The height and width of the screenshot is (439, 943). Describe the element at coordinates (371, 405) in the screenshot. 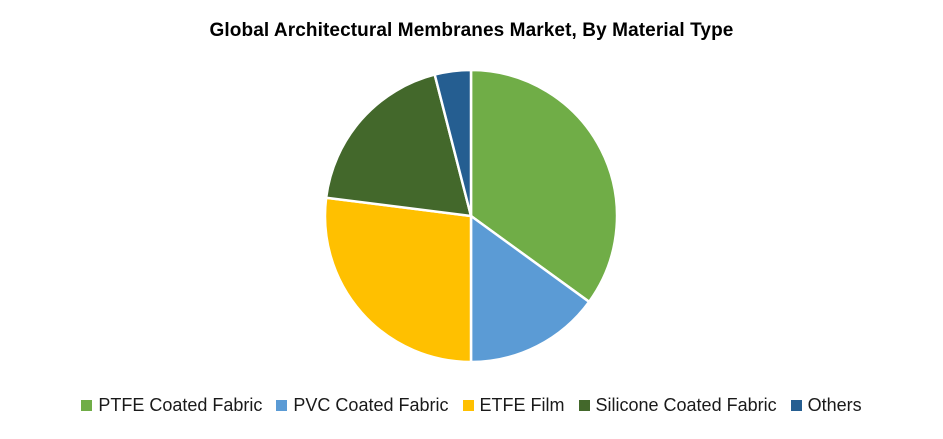

I see `legend-label: PVC Coated Fabric` at that location.